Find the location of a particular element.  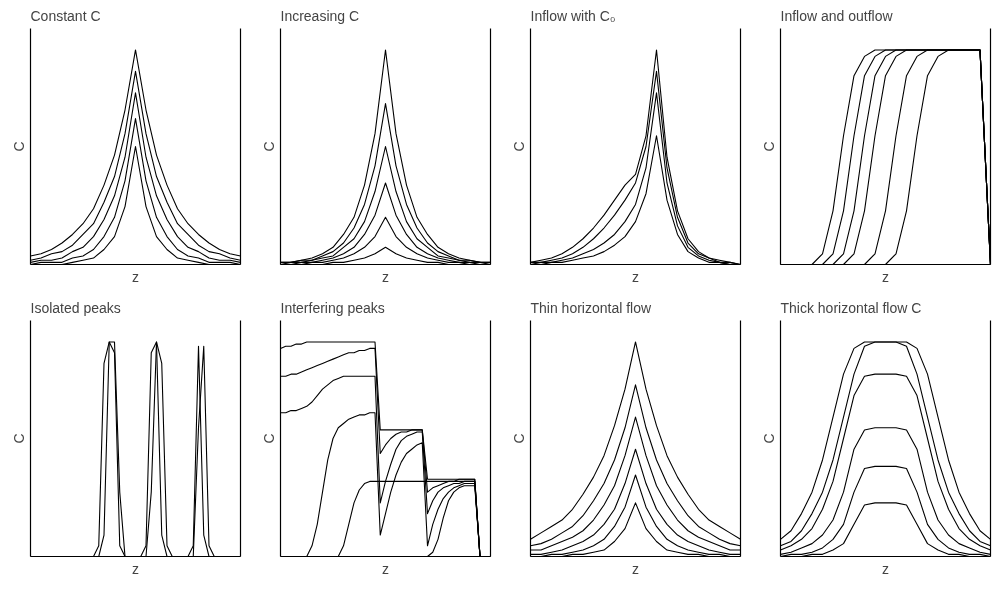

chart-title: Interfering peaks is located at coordinates (332, 307).